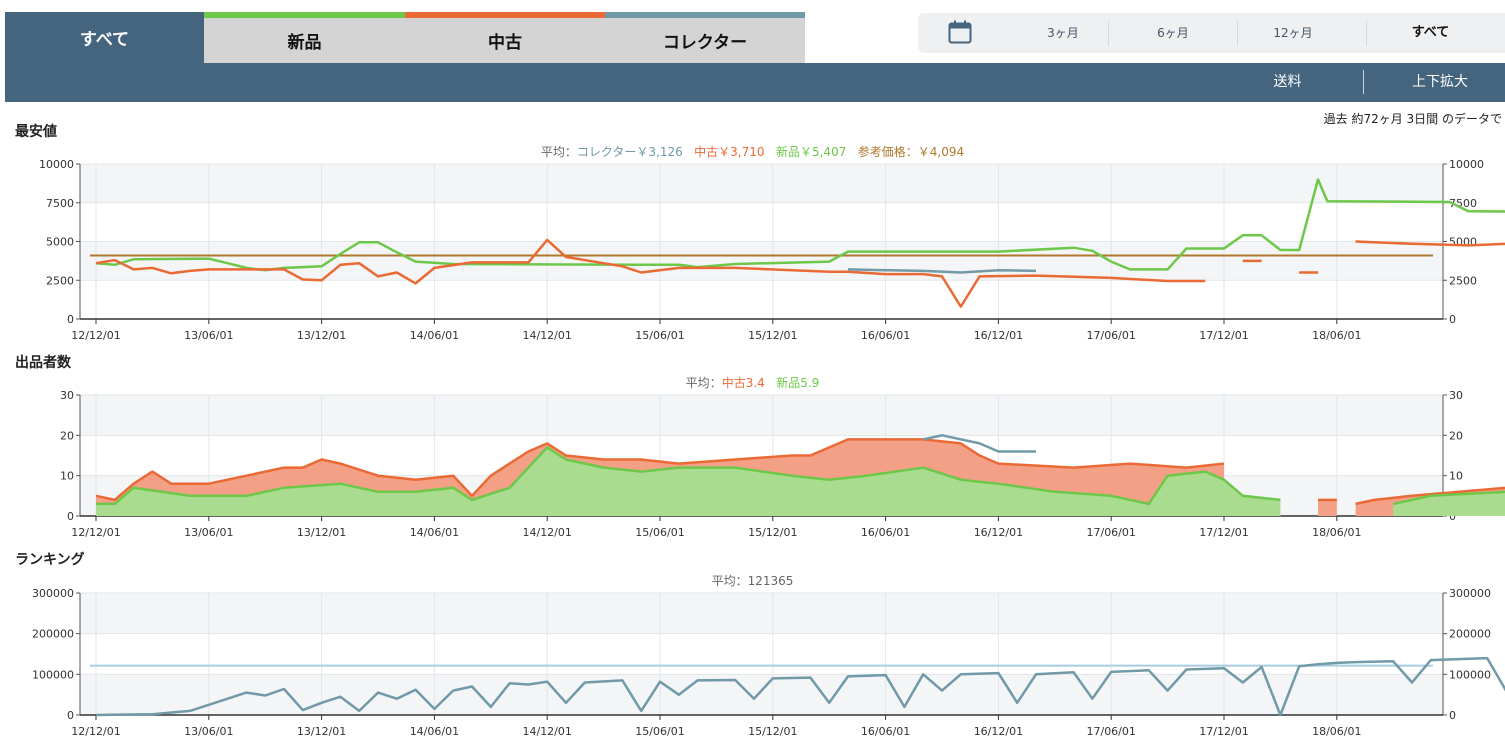  I want to click on average-new: 新品￥5,407, so click(811, 152).